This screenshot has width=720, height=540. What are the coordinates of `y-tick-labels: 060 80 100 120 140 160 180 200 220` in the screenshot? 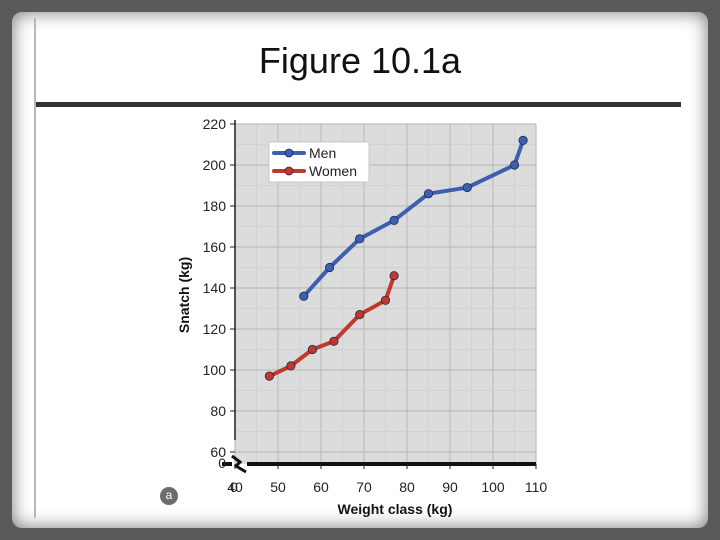 It's located at (215, 293).